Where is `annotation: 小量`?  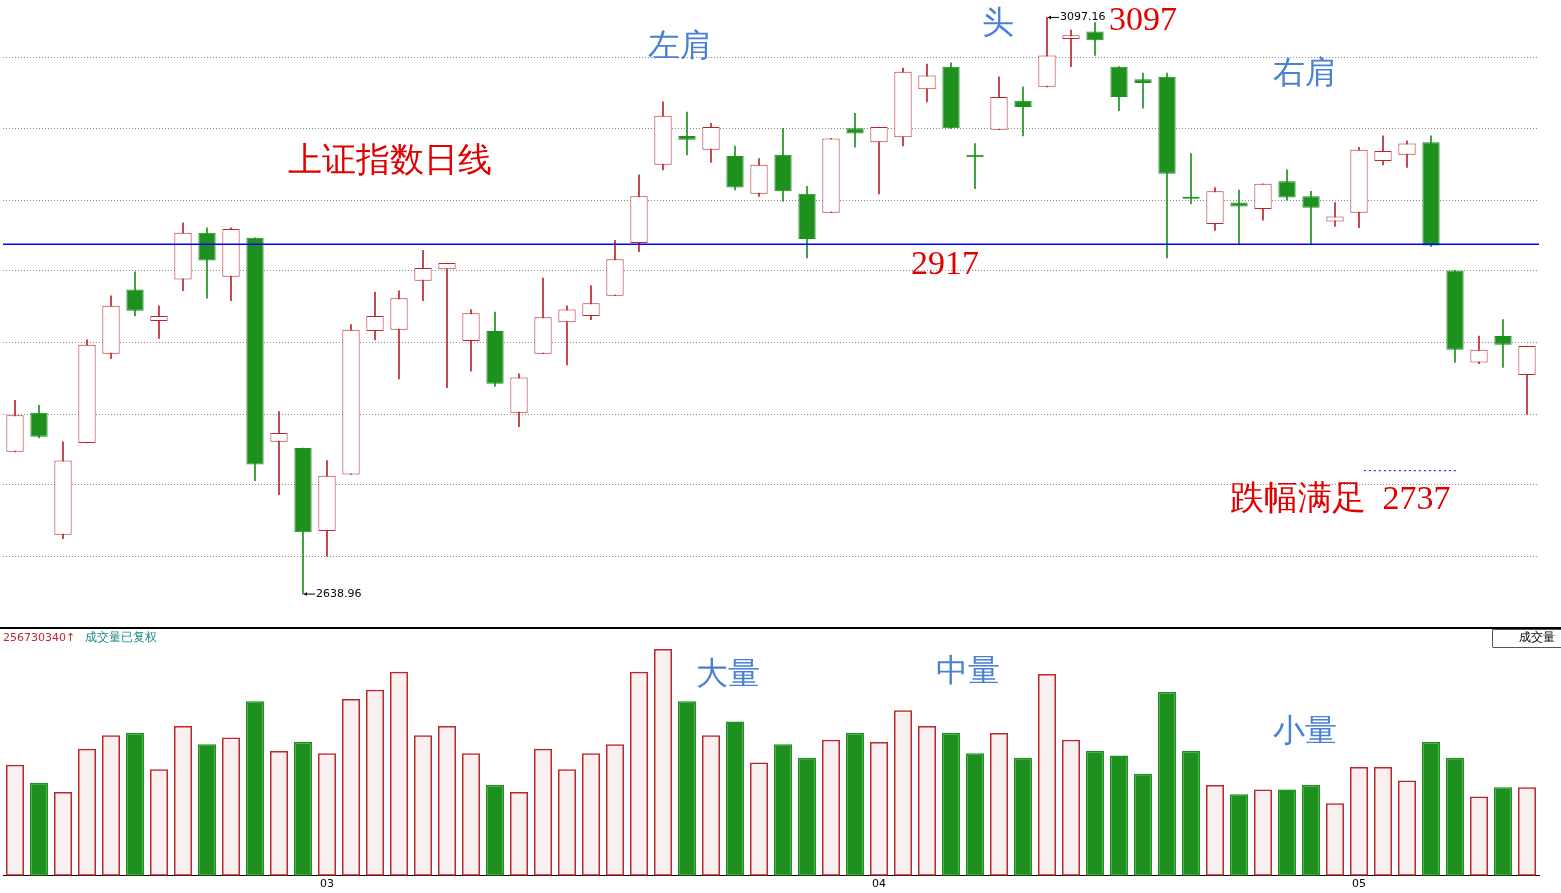
annotation: 小量 is located at coordinates (1305, 730).